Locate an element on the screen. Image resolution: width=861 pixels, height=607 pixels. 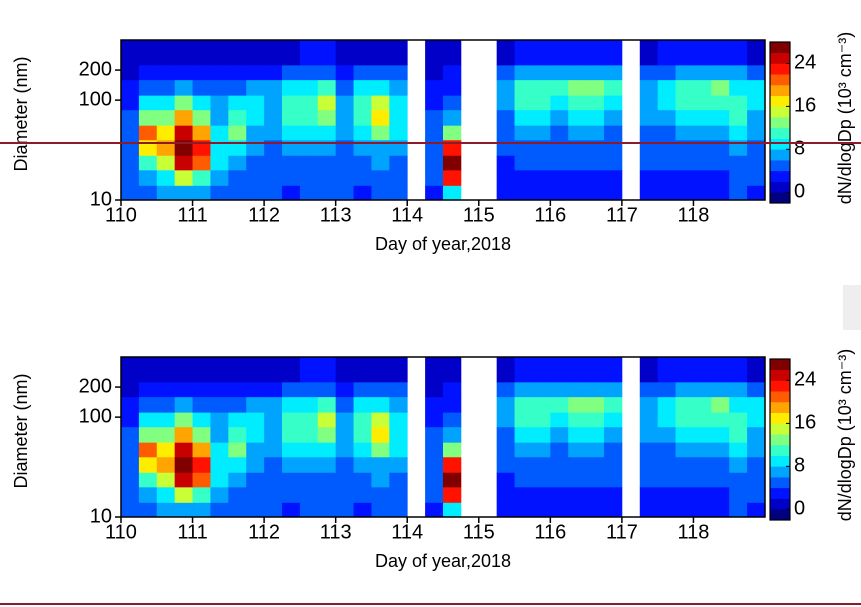
x-tick-label: 112 is located at coordinates (264, 532).